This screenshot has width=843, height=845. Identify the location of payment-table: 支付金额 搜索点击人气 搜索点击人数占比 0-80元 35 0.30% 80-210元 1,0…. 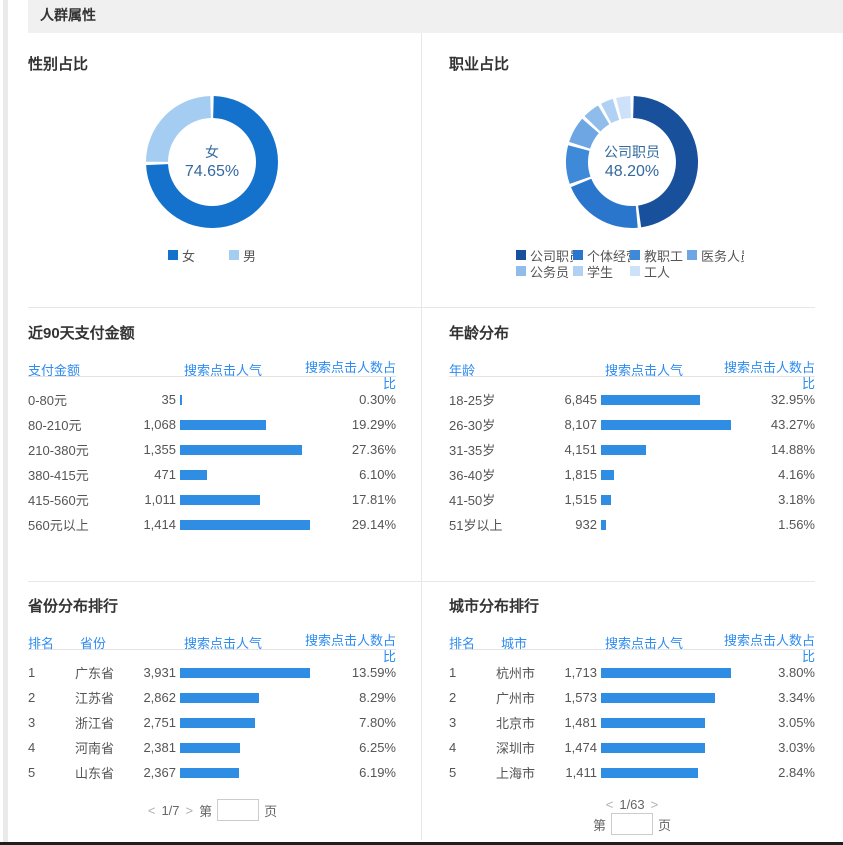
(212, 447).